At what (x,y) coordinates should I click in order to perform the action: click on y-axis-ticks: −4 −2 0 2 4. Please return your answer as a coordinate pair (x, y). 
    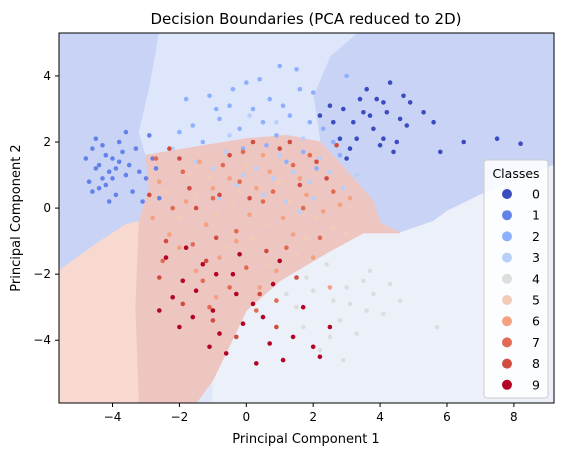
    Looking at the image, I should click on (46, 208).